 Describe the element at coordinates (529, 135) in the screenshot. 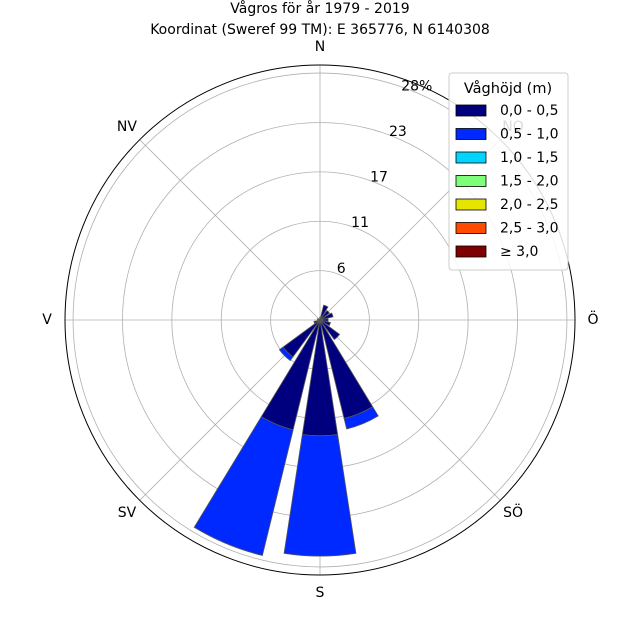

I see `legend-label: 0,5 - 1,0` at that location.